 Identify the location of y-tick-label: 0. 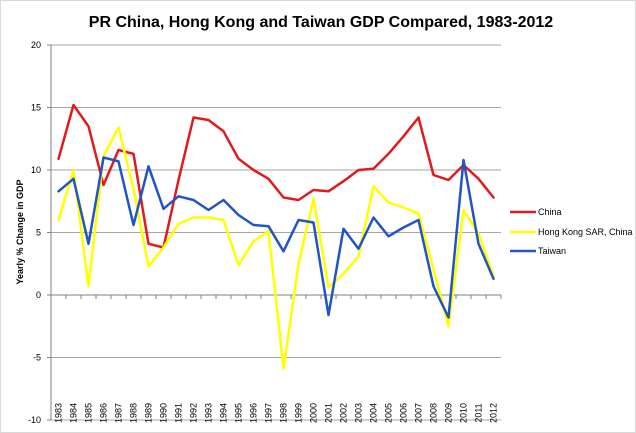
(38, 295).